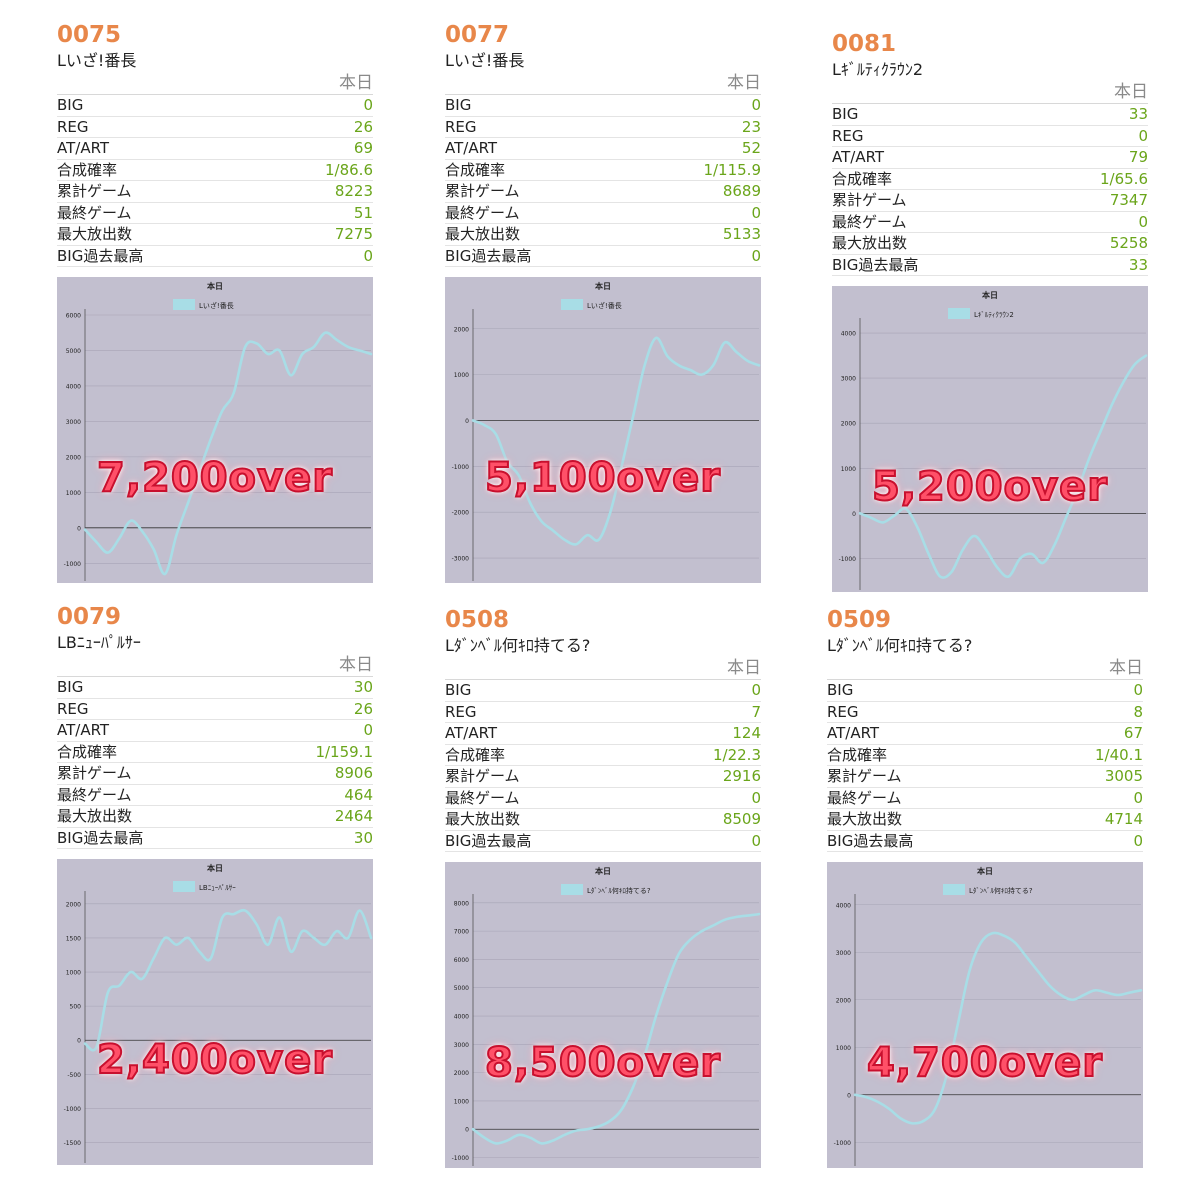 The height and width of the screenshot is (1200, 1200). Describe the element at coordinates (1138, 157) in the screenshot. I see `stat-value: 79` at that location.